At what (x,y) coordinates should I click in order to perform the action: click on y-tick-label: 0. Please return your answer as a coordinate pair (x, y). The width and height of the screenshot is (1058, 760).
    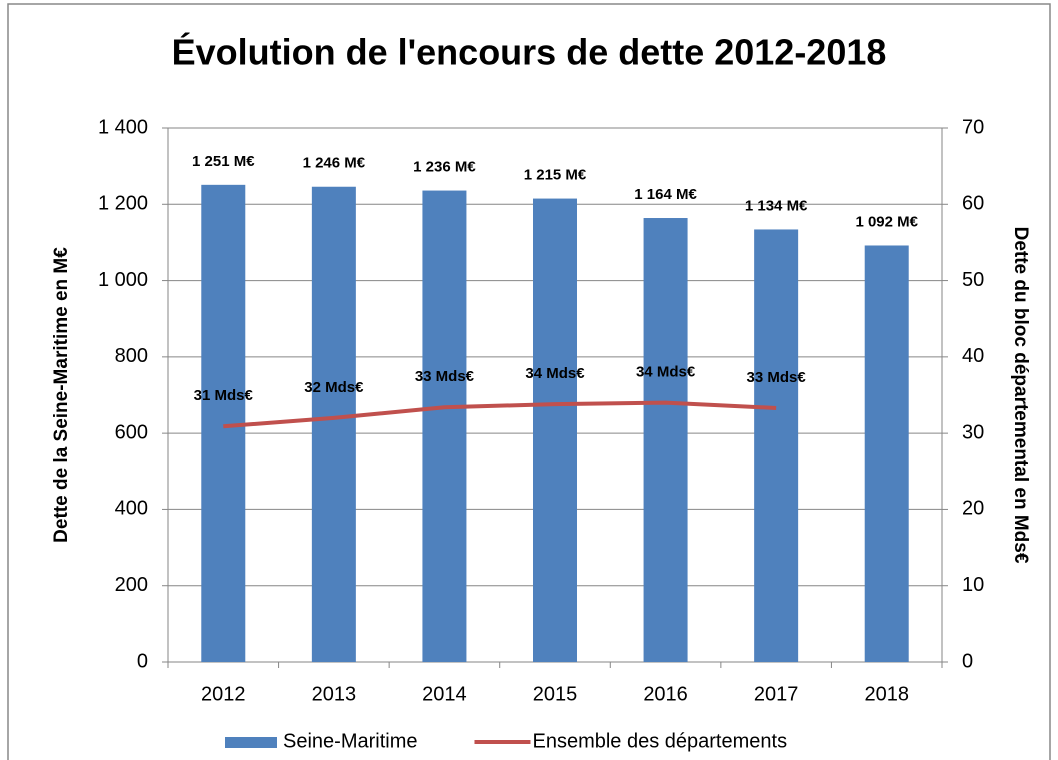
    Looking at the image, I should click on (142, 661).